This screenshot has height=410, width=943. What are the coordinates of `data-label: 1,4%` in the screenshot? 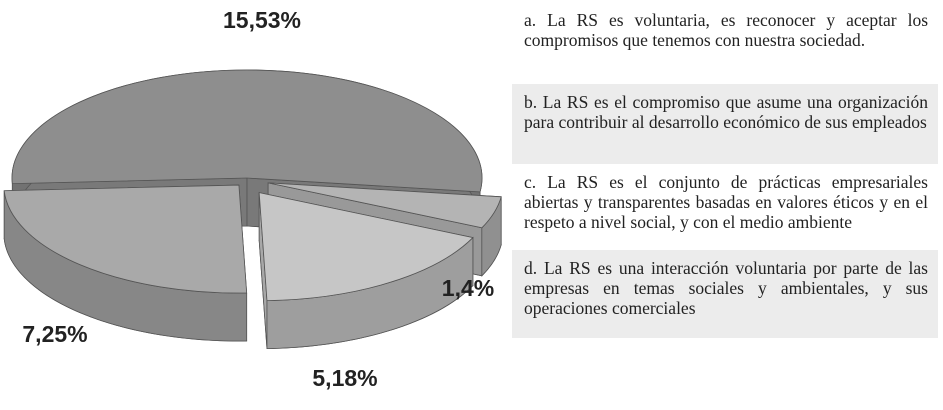 It's located at (468, 288).